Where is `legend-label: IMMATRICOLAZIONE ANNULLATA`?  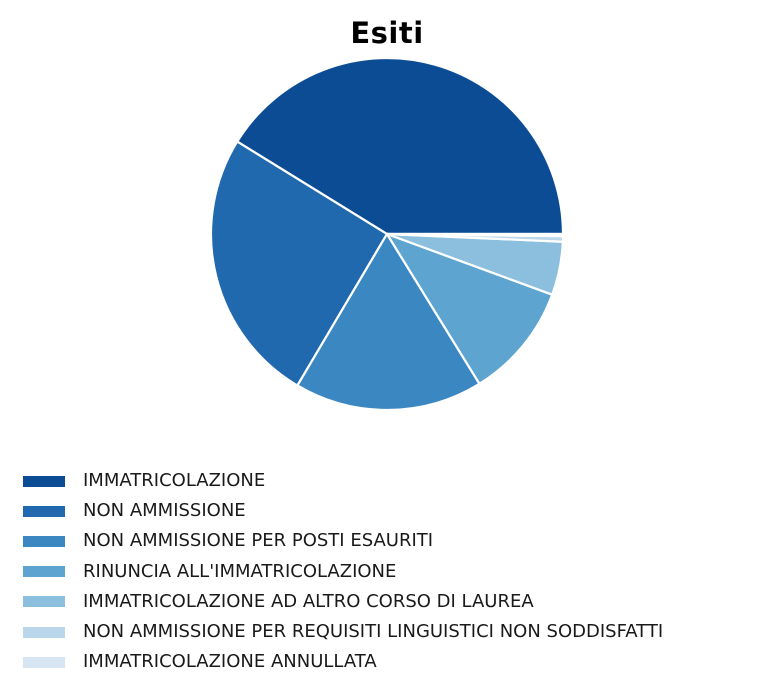
legend-label: IMMATRICOLAZIONE ANNULLATA is located at coordinates (230, 662).